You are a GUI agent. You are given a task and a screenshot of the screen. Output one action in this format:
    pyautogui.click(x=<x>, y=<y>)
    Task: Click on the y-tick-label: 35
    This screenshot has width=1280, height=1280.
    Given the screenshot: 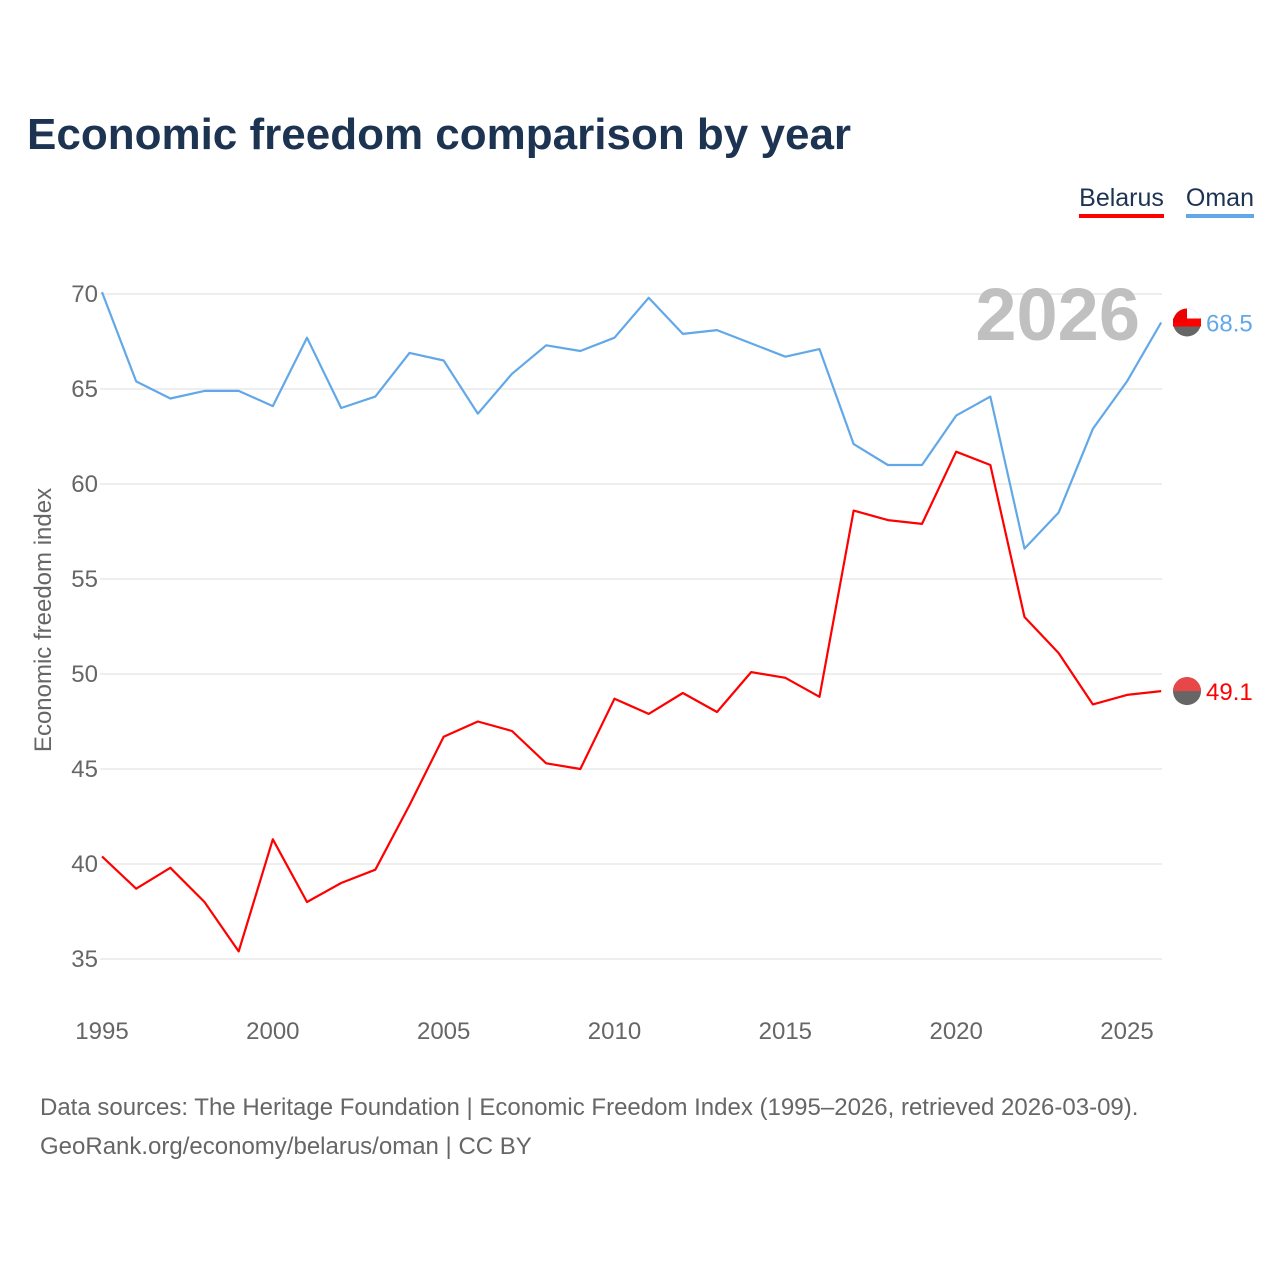 What is the action you would take?
    pyautogui.click(x=84, y=959)
    